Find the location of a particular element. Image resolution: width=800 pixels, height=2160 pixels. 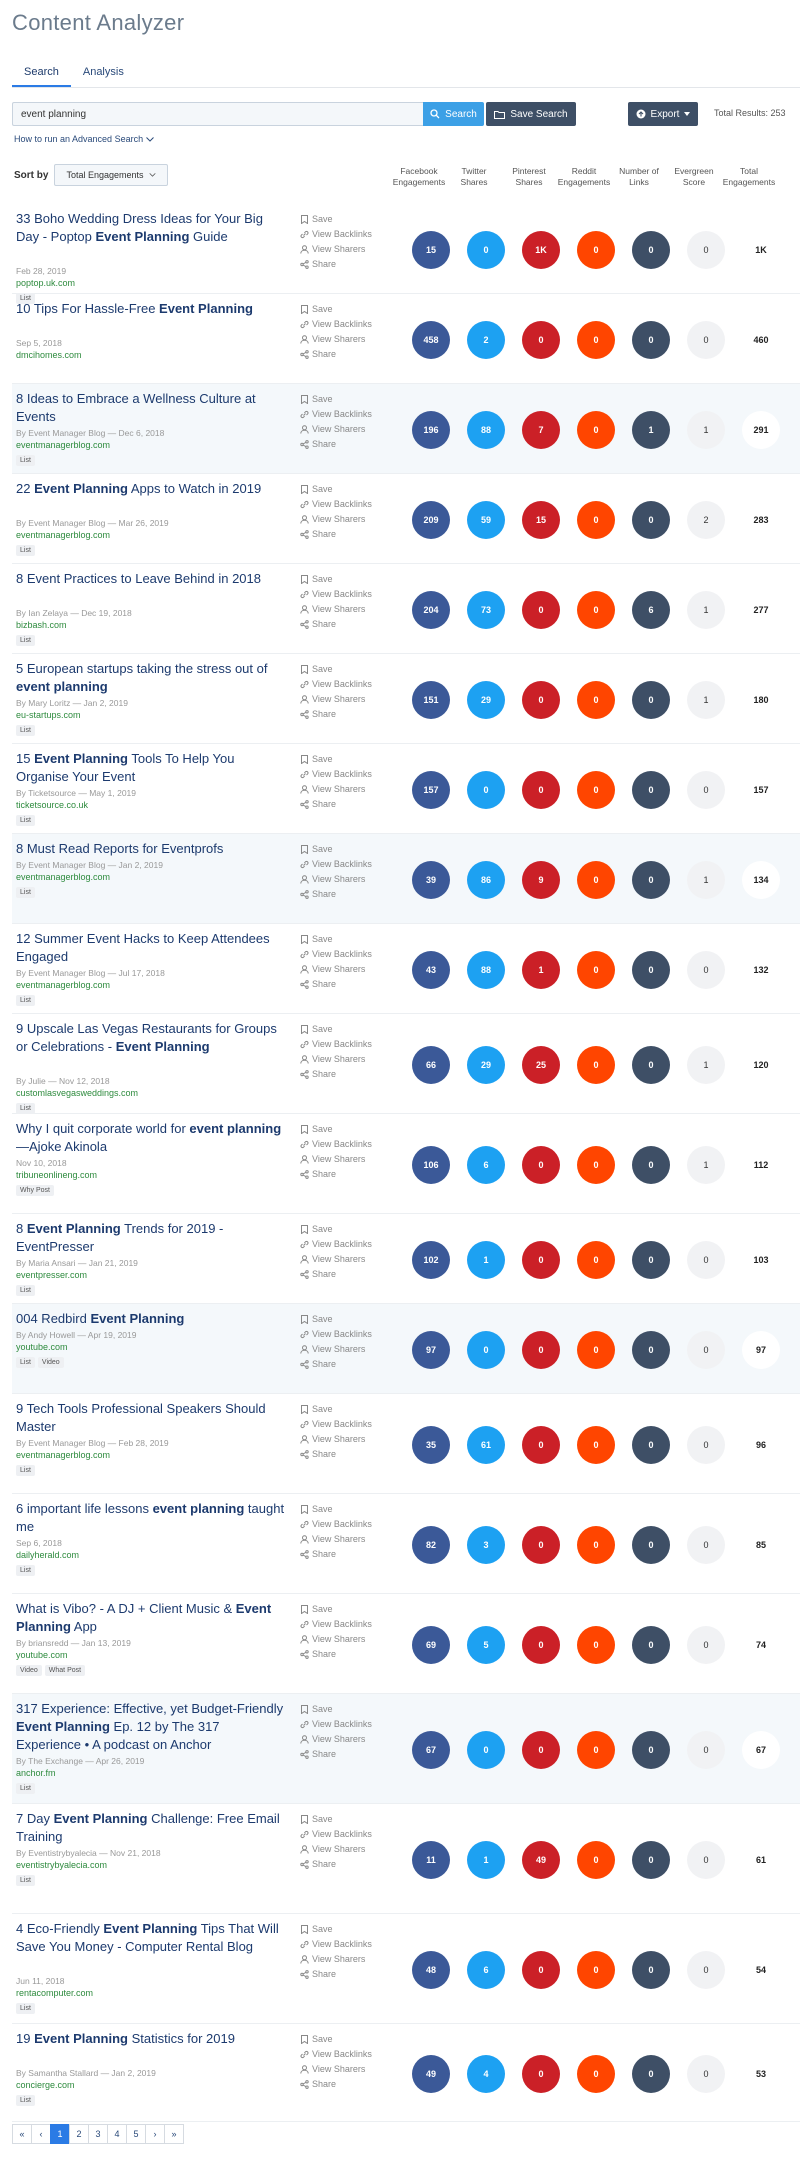

links-count: 1 is located at coordinates (651, 430).